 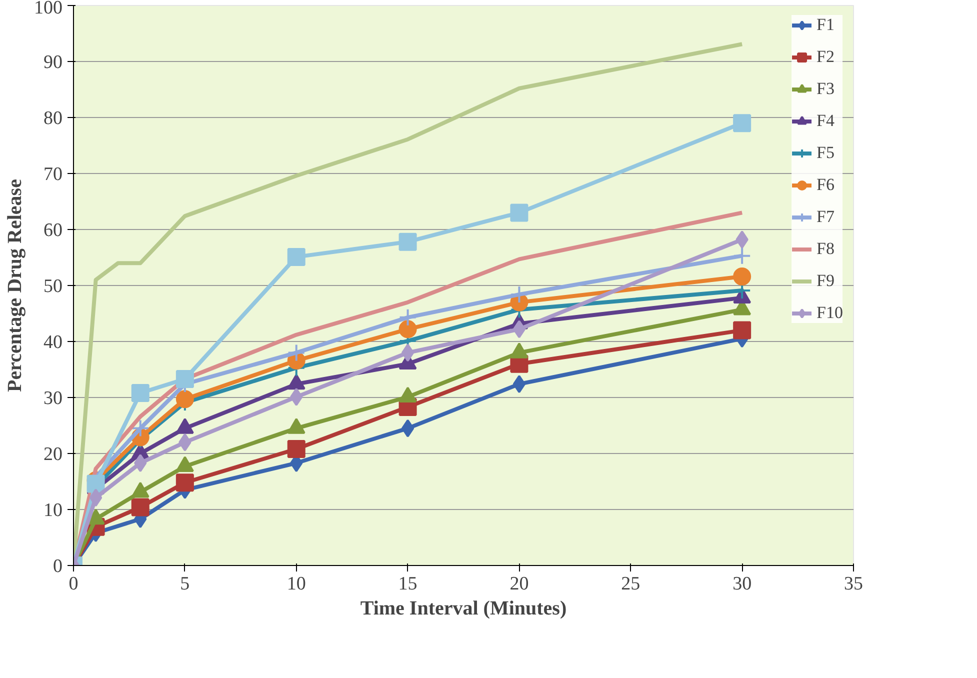 What do you see at coordinates (519, 584) in the screenshot?
I see `x-tick-label: 20` at bounding box center [519, 584].